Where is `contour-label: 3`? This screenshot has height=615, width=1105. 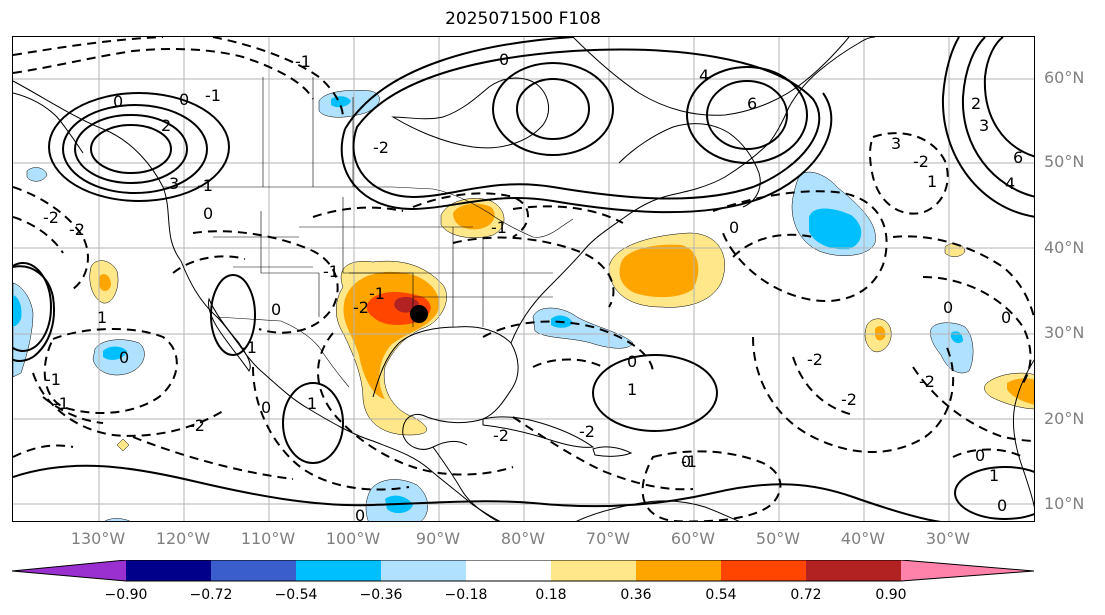
contour-label: 3 is located at coordinates (174, 183).